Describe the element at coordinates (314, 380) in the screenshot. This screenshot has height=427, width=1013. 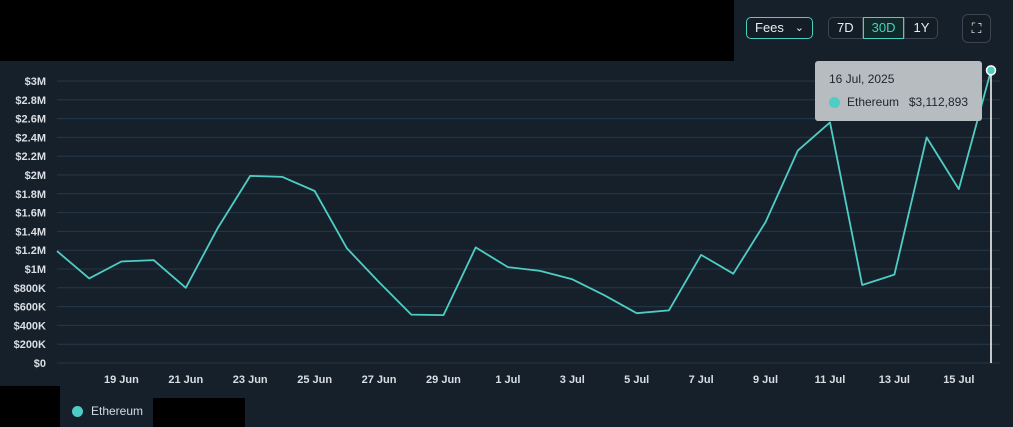
I see `x-tick-label: 25 Jun` at that location.